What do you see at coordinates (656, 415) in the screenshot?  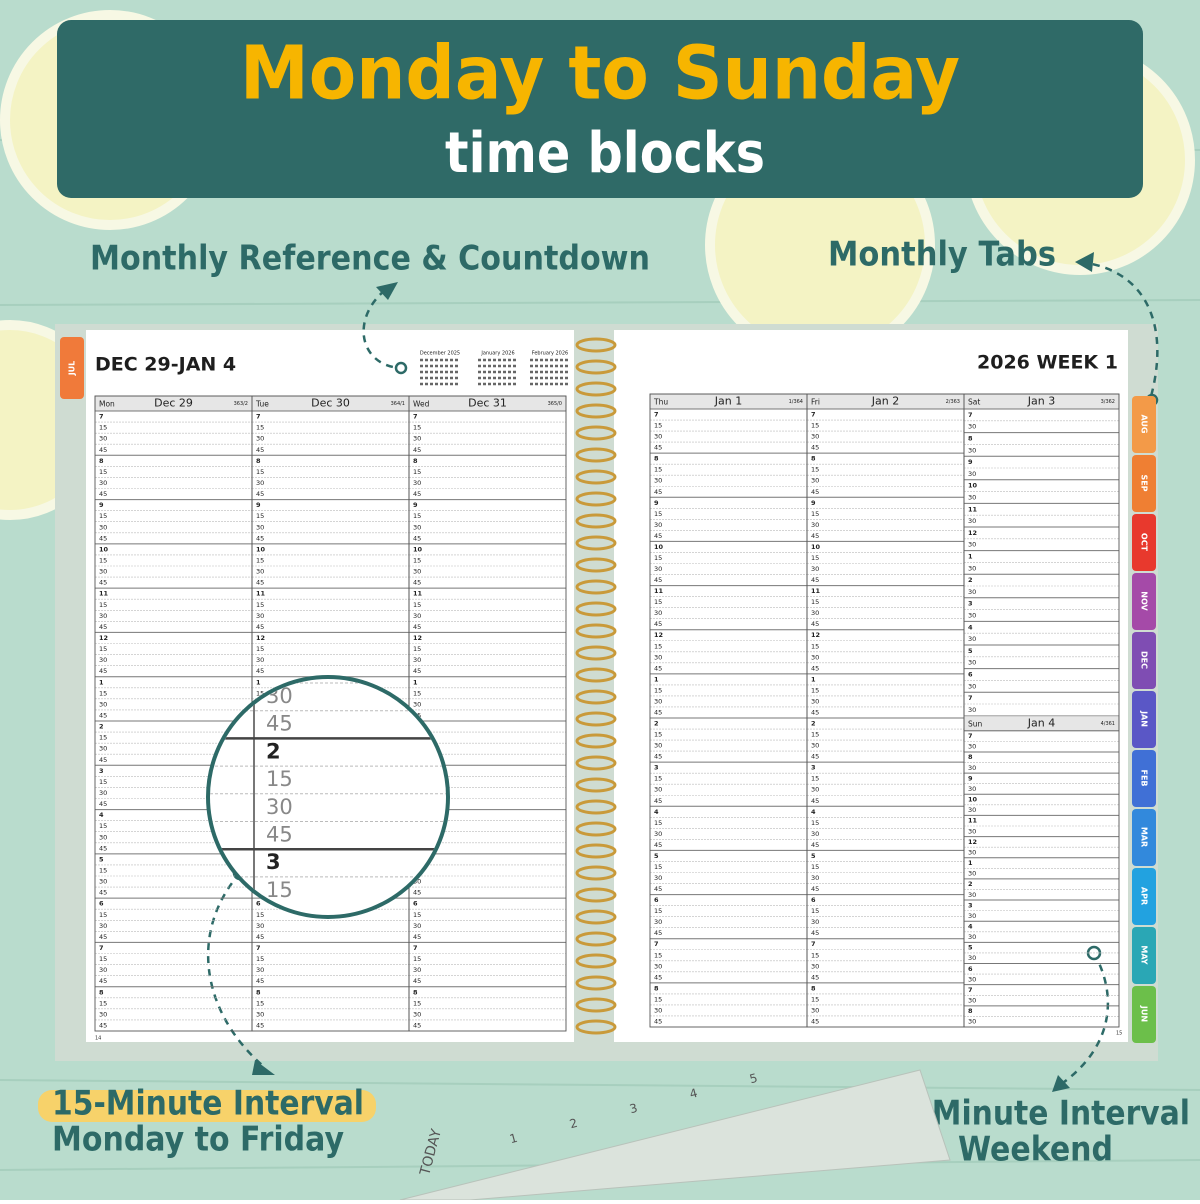 I see `hour-label: 7` at bounding box center [656, 415].